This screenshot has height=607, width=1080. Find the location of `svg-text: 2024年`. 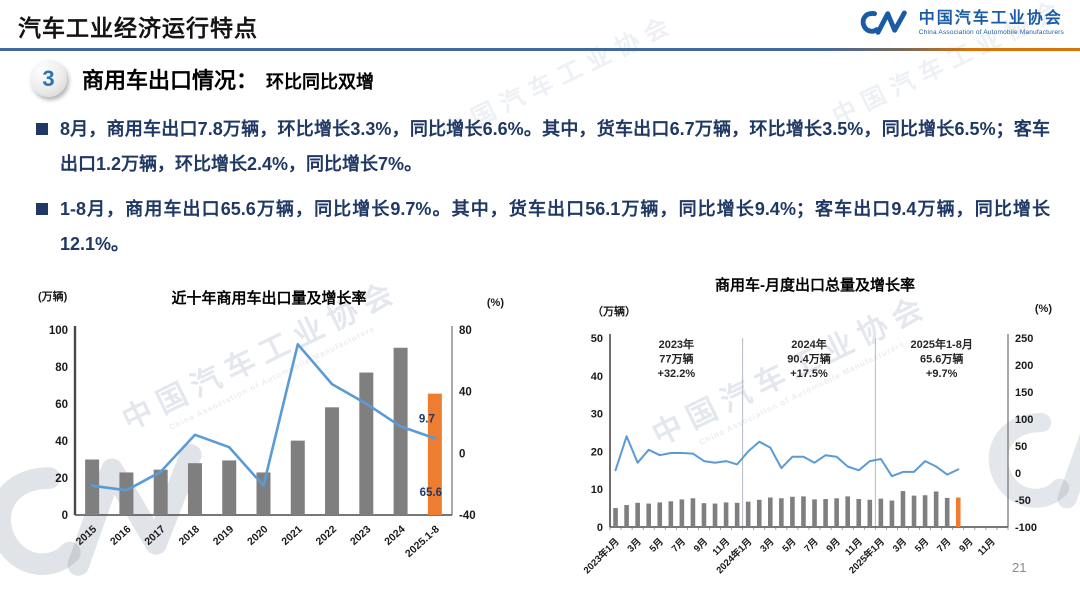

svg-text: 2024年 is located at coordinates (808, 344).